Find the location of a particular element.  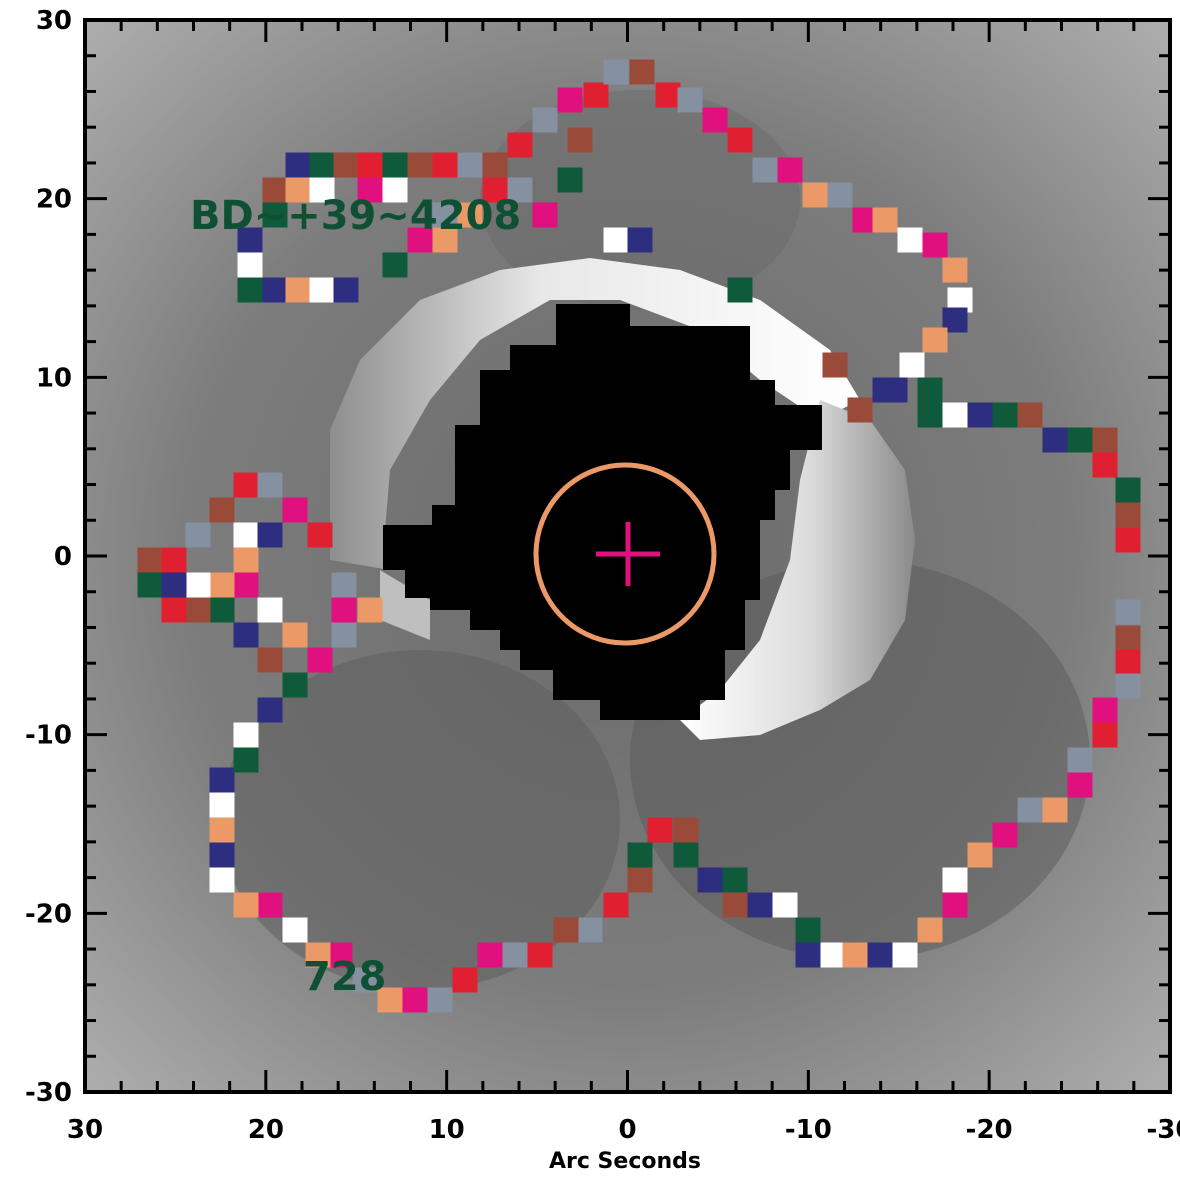

y-tick-label: -10 is located at coordinates (48, 736).